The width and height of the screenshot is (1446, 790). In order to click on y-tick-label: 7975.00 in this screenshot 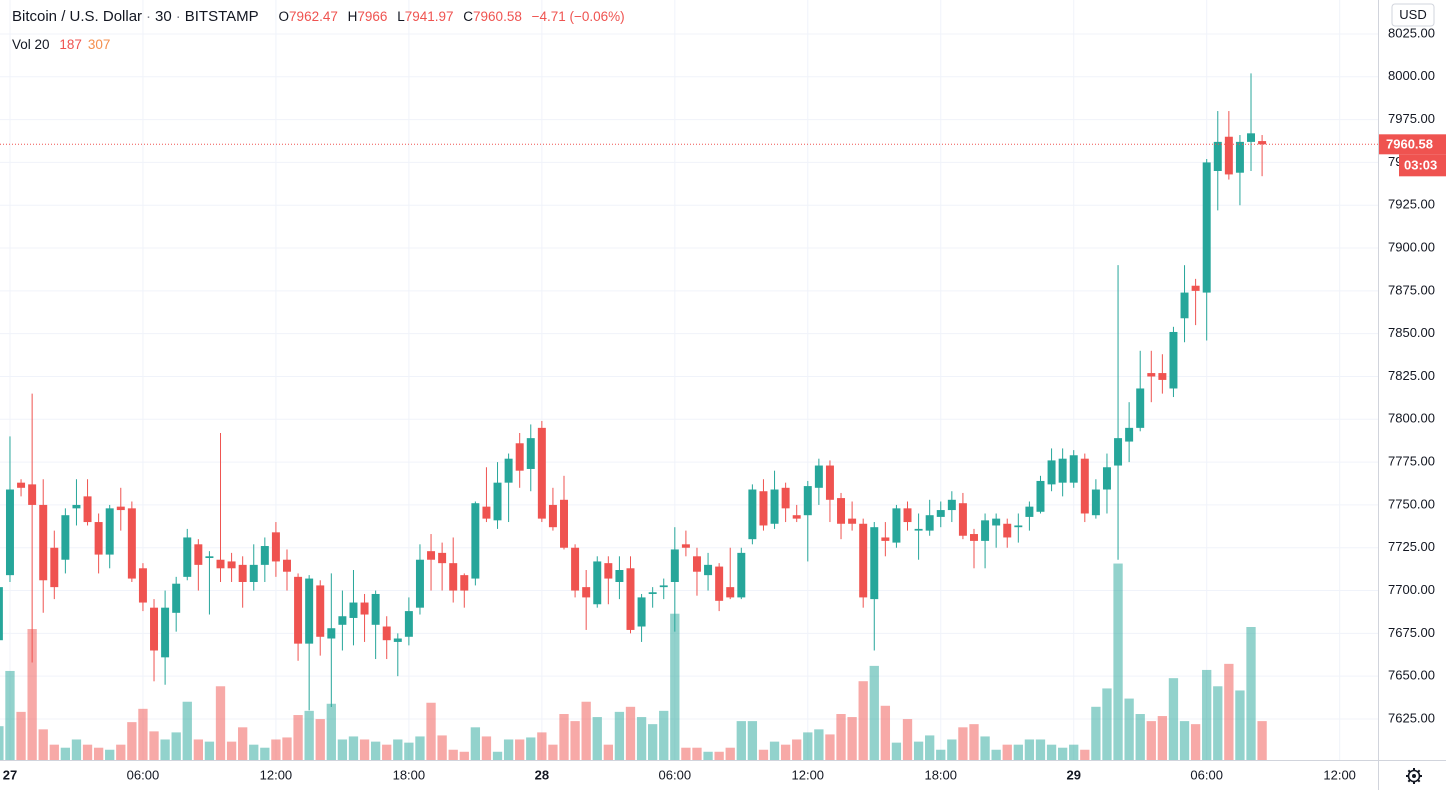, I will do `click(1411, 118)`.